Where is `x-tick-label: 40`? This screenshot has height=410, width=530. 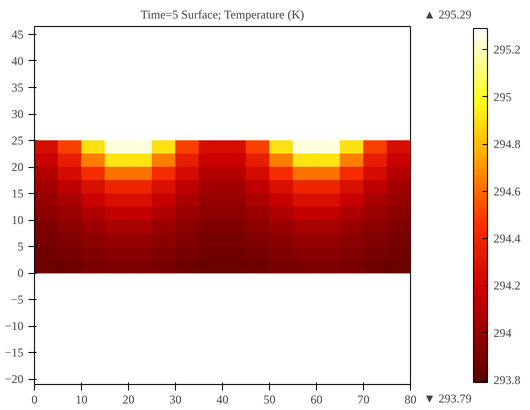
x-tick-label: 40 is located at coordinates (222, 399).